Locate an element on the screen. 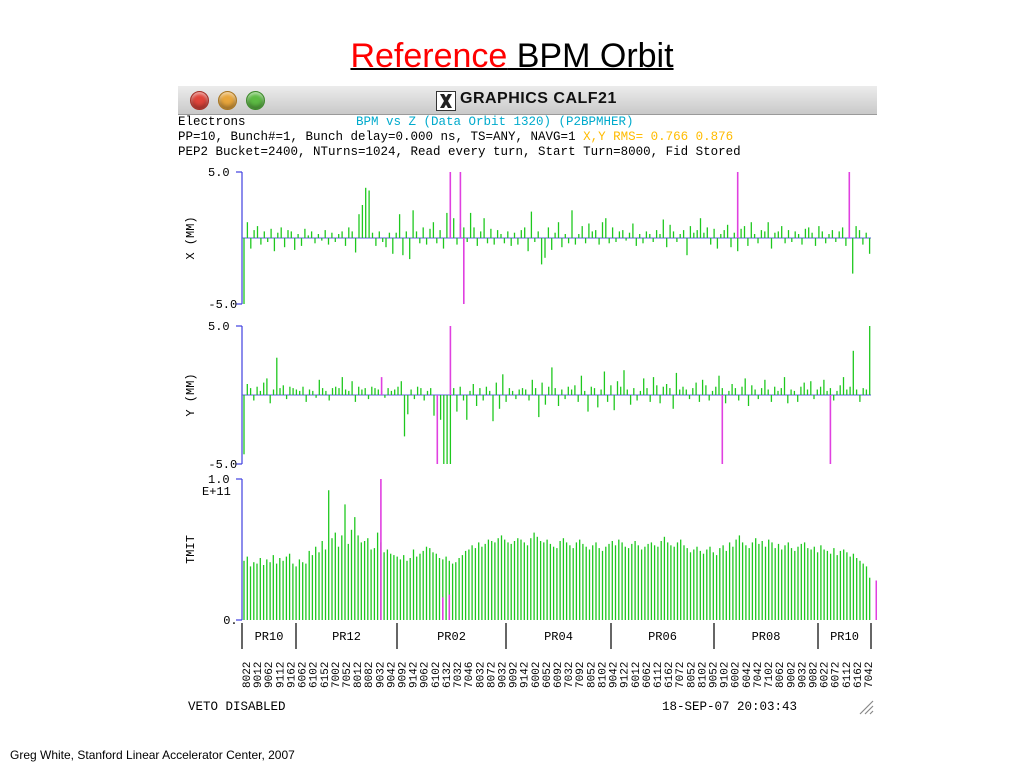  bpm-label: 9002 is located at coordinates (792, 675).